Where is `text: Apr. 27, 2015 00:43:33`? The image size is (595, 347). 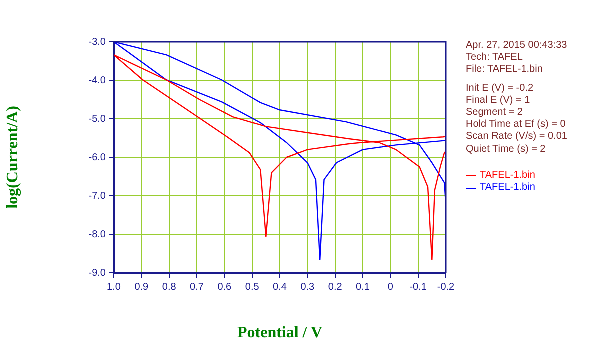
text: Apr. 27, 2015 00:43:33 is located at coordinates (517, 46).